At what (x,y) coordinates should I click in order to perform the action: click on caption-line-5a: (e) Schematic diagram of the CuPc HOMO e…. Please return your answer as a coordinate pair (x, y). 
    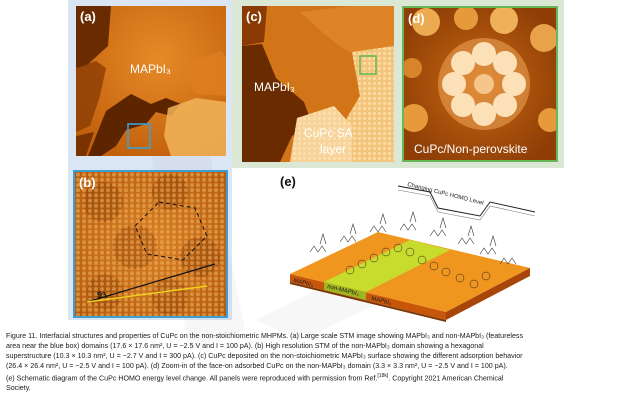
    Looking at the image, I should click on (192, 378).